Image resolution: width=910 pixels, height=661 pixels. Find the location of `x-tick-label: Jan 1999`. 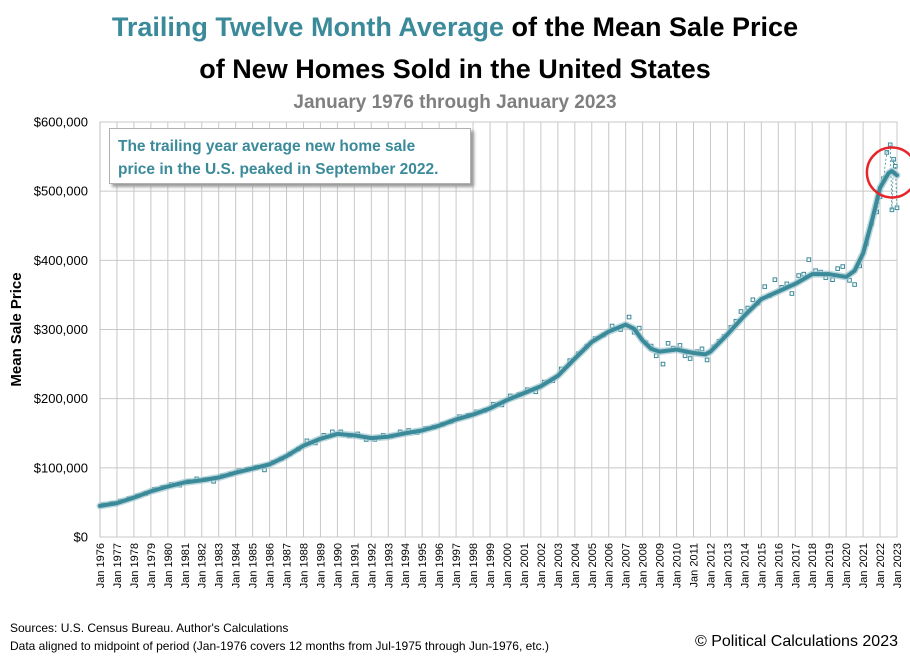

x-tick-label: Jan 1999 is located at coordinates (491, 565).